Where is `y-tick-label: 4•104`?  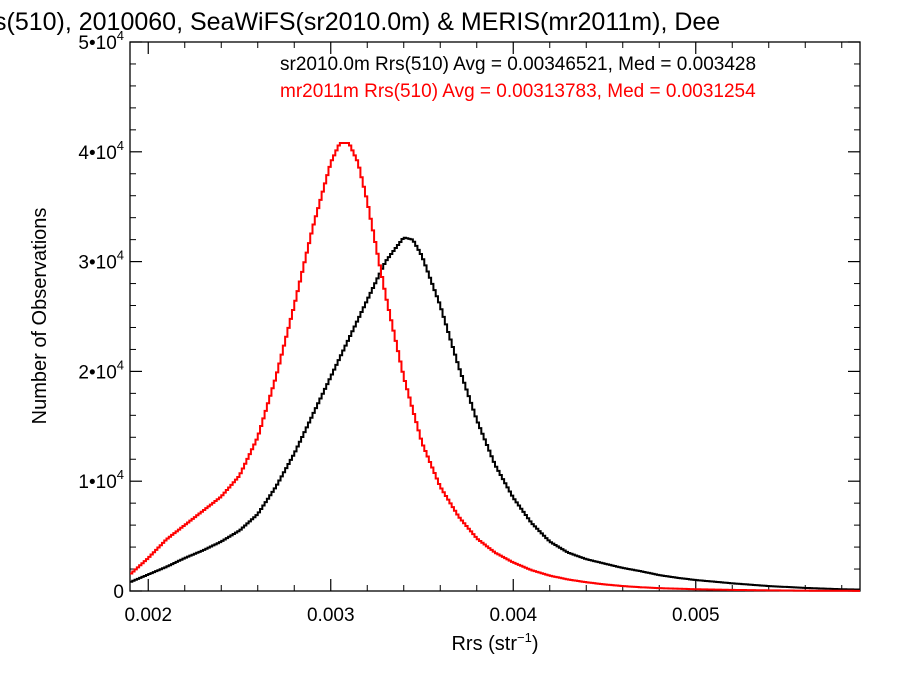
y-tick-label: 4•104 is located at coordinates (101, 151).